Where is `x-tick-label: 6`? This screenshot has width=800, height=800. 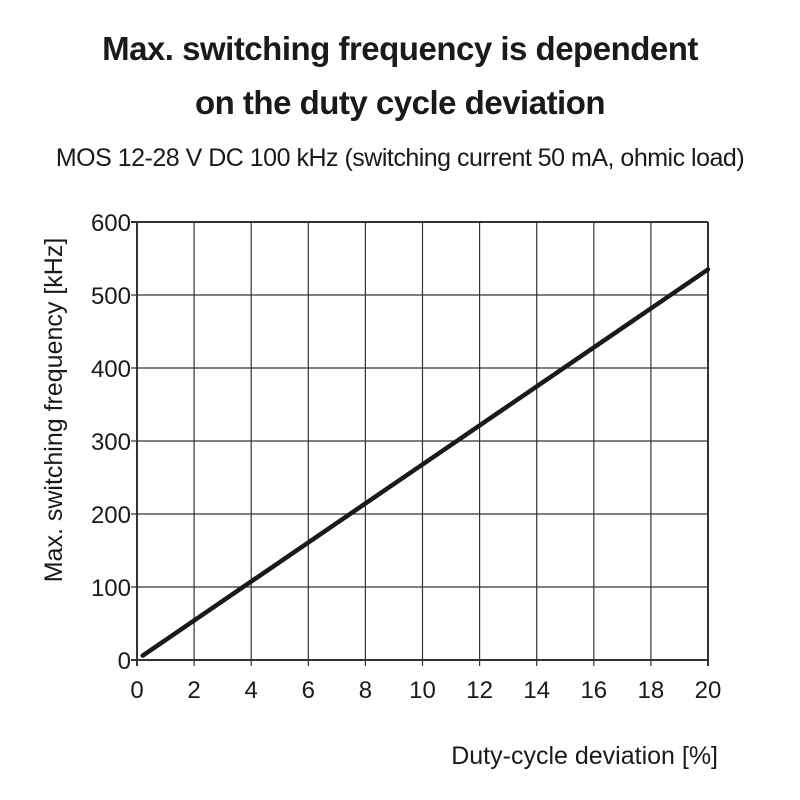
x-tick-label: 6 is located at coordinates (308, 690).